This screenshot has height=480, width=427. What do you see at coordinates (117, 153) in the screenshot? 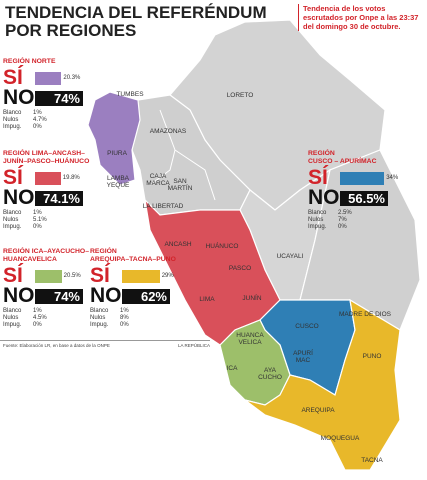
I see `map-label: PIURA` at bounding box center [117, 153].